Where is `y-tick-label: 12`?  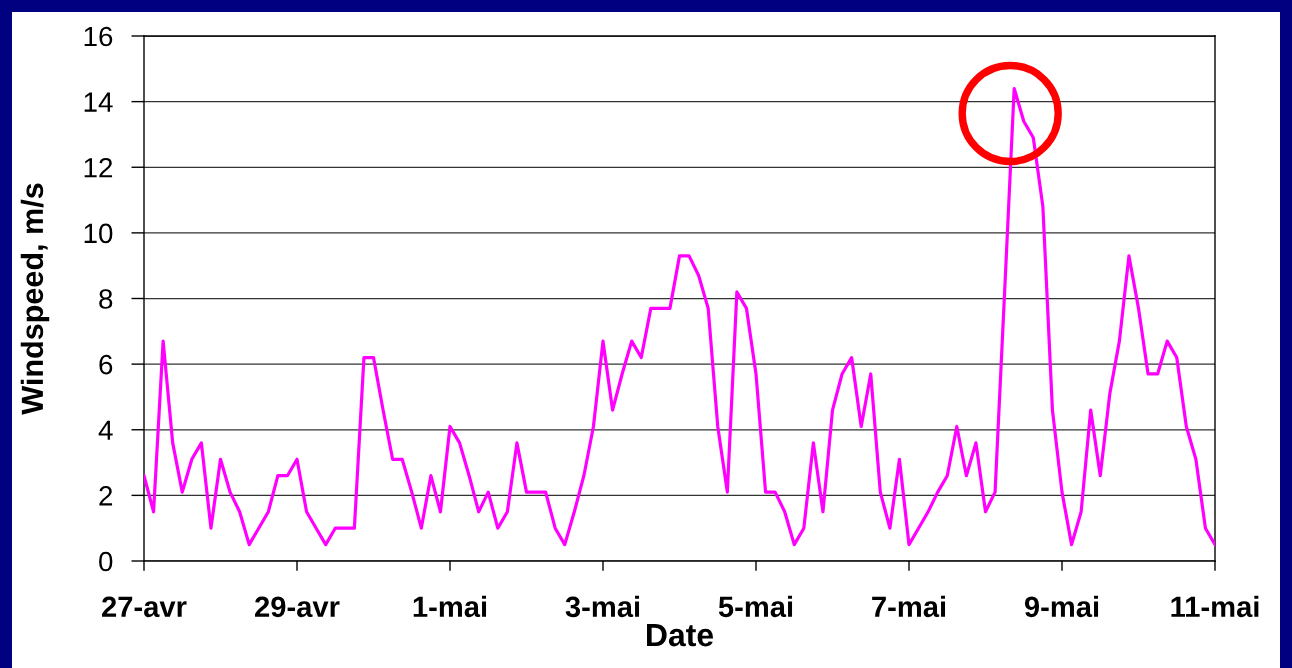
y-tick-label: 12 is located at coordinates (98, 167).